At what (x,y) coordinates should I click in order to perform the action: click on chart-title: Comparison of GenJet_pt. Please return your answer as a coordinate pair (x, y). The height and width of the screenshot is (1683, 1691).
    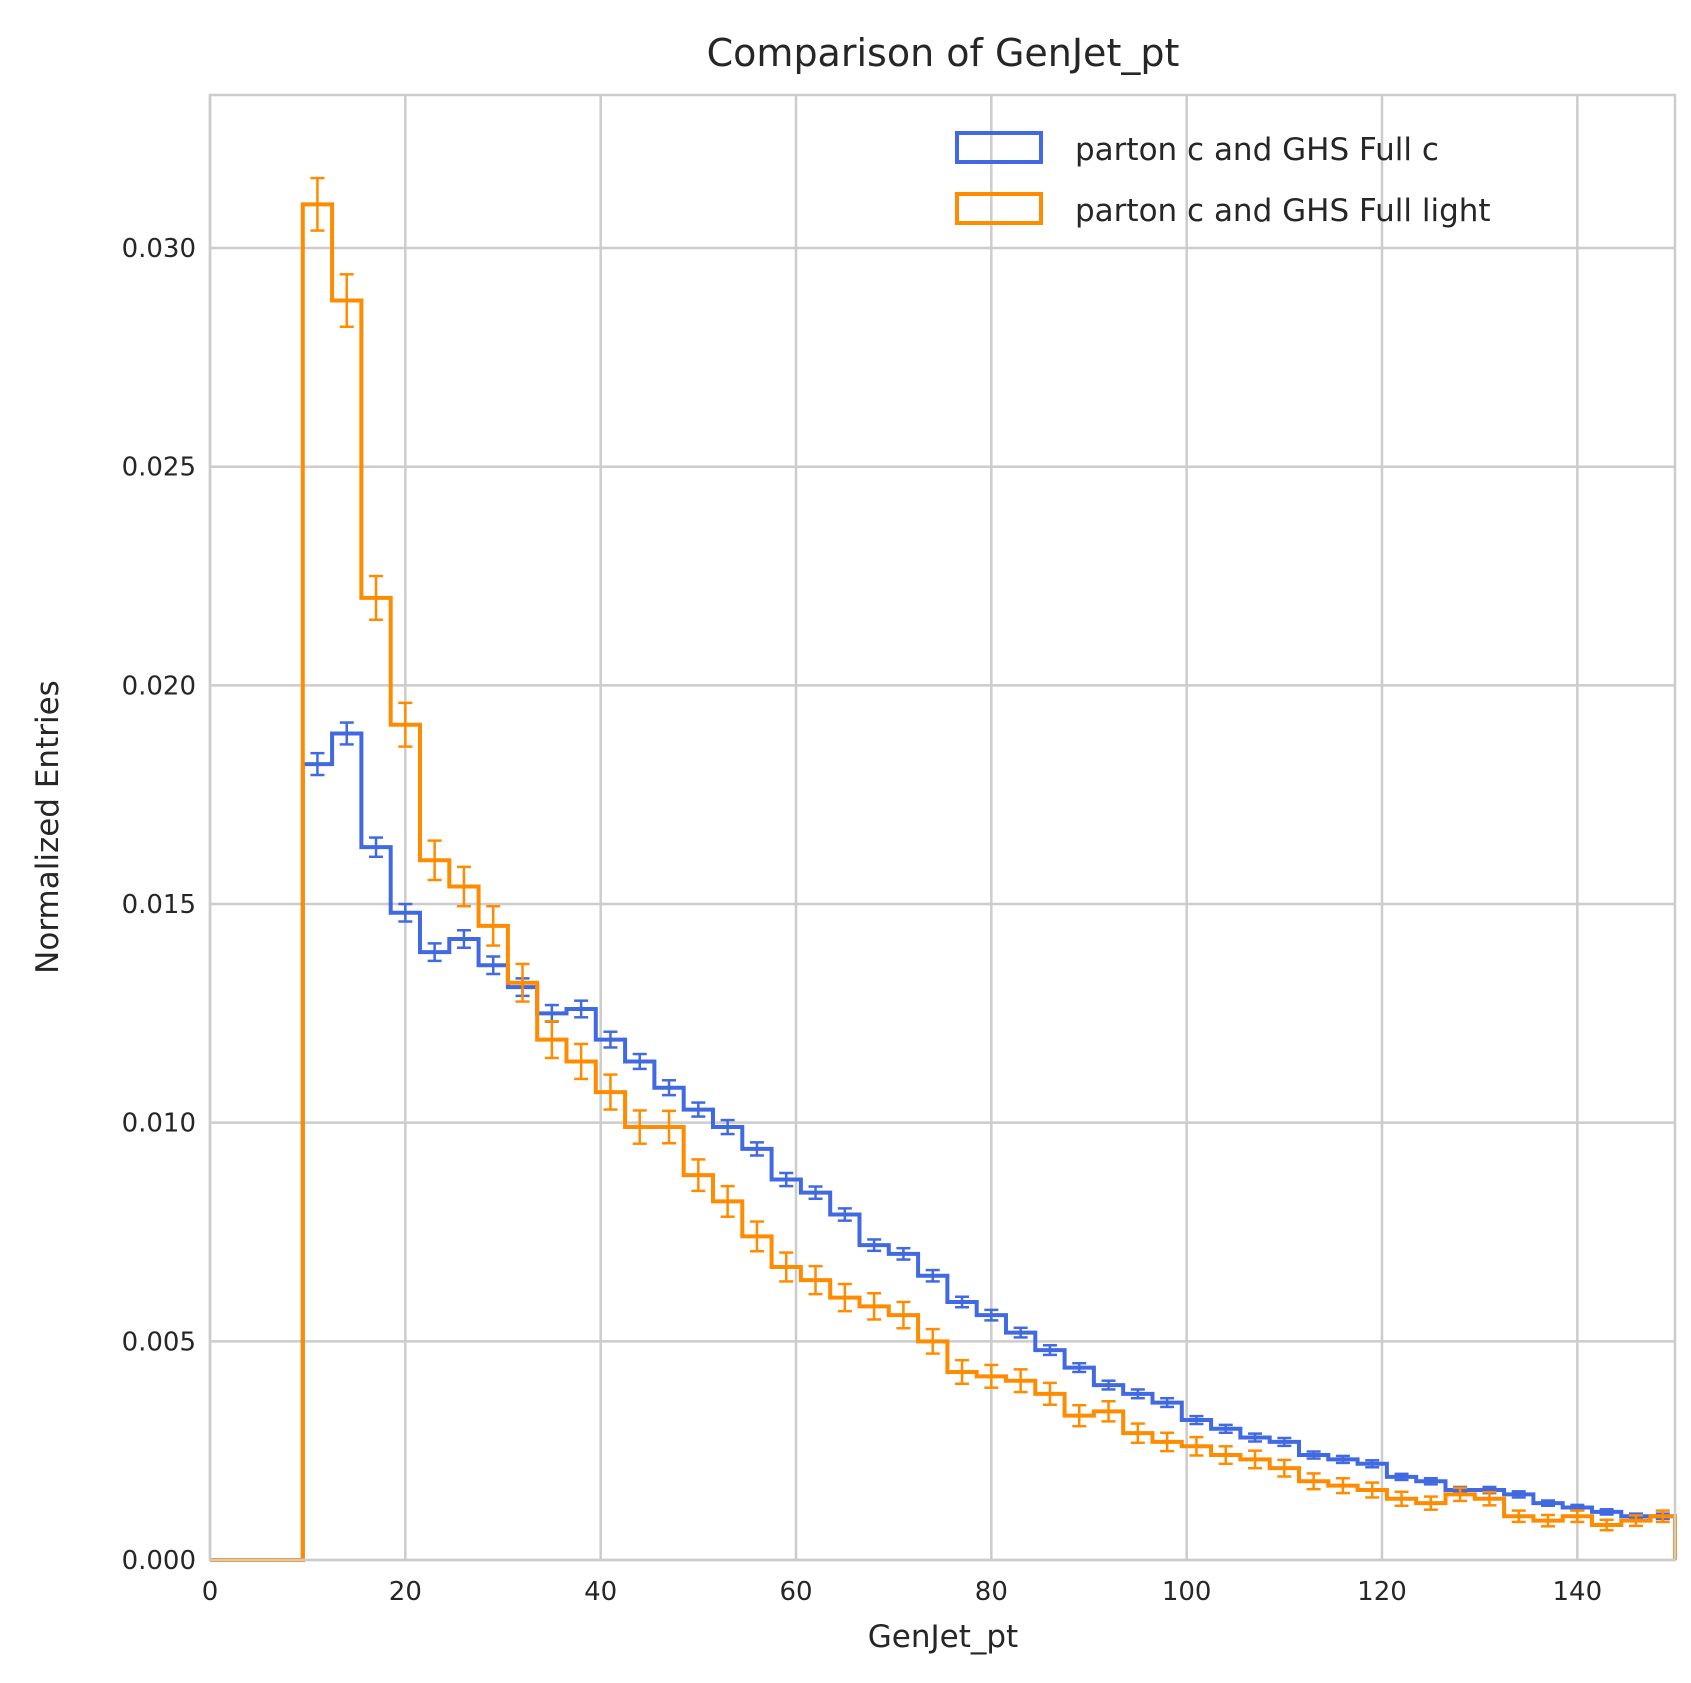
    Looking at the image, I should click on (943, 53).